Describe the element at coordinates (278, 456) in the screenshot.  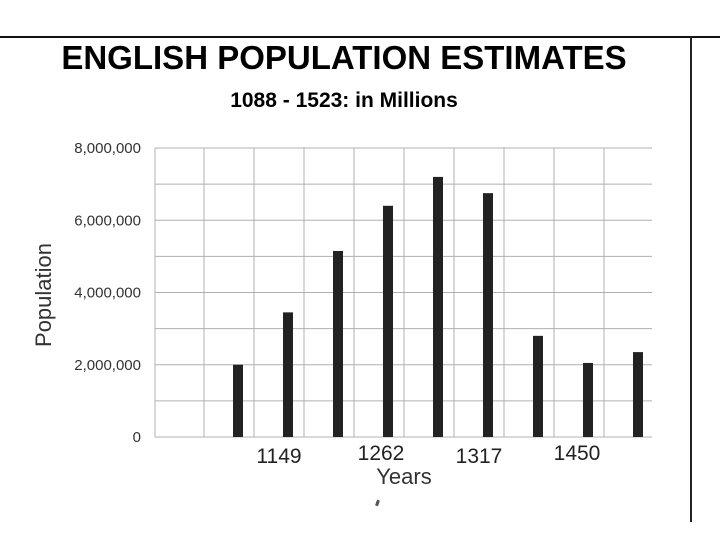
I see `x-tick-label: 1149` at that location.